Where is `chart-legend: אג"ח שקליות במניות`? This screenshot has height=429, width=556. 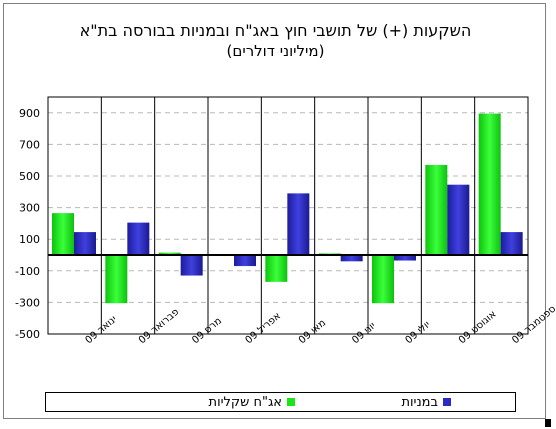
chart-legend: אג"ח שקליות במניות is located at coordinates (280, 402).